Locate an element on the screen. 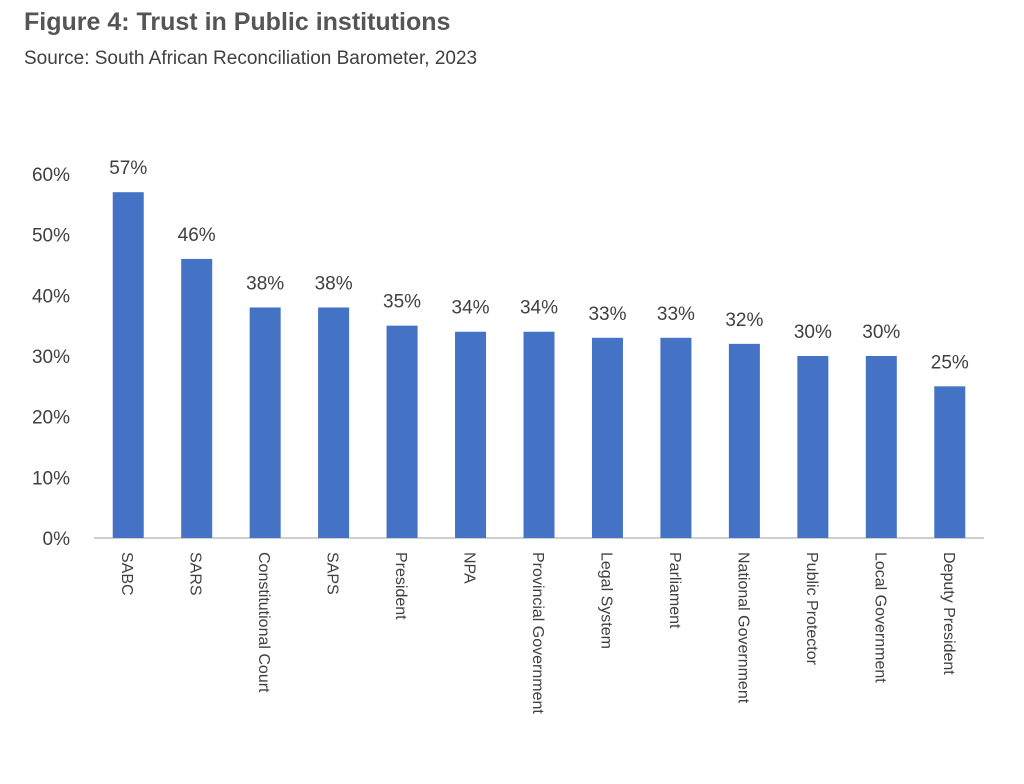 The image size is (1024, 784). x-tick-label: Public Protector is located at coordinates (811, 609).